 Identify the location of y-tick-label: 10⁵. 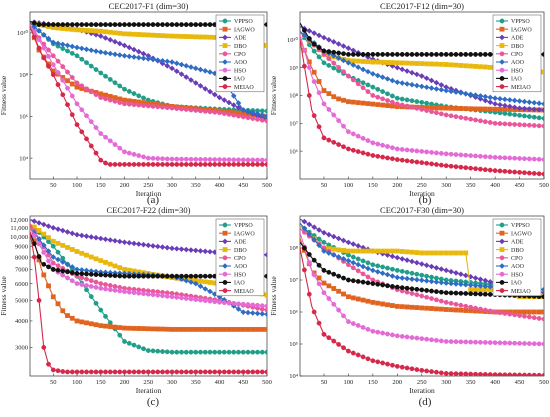
(293, 344).